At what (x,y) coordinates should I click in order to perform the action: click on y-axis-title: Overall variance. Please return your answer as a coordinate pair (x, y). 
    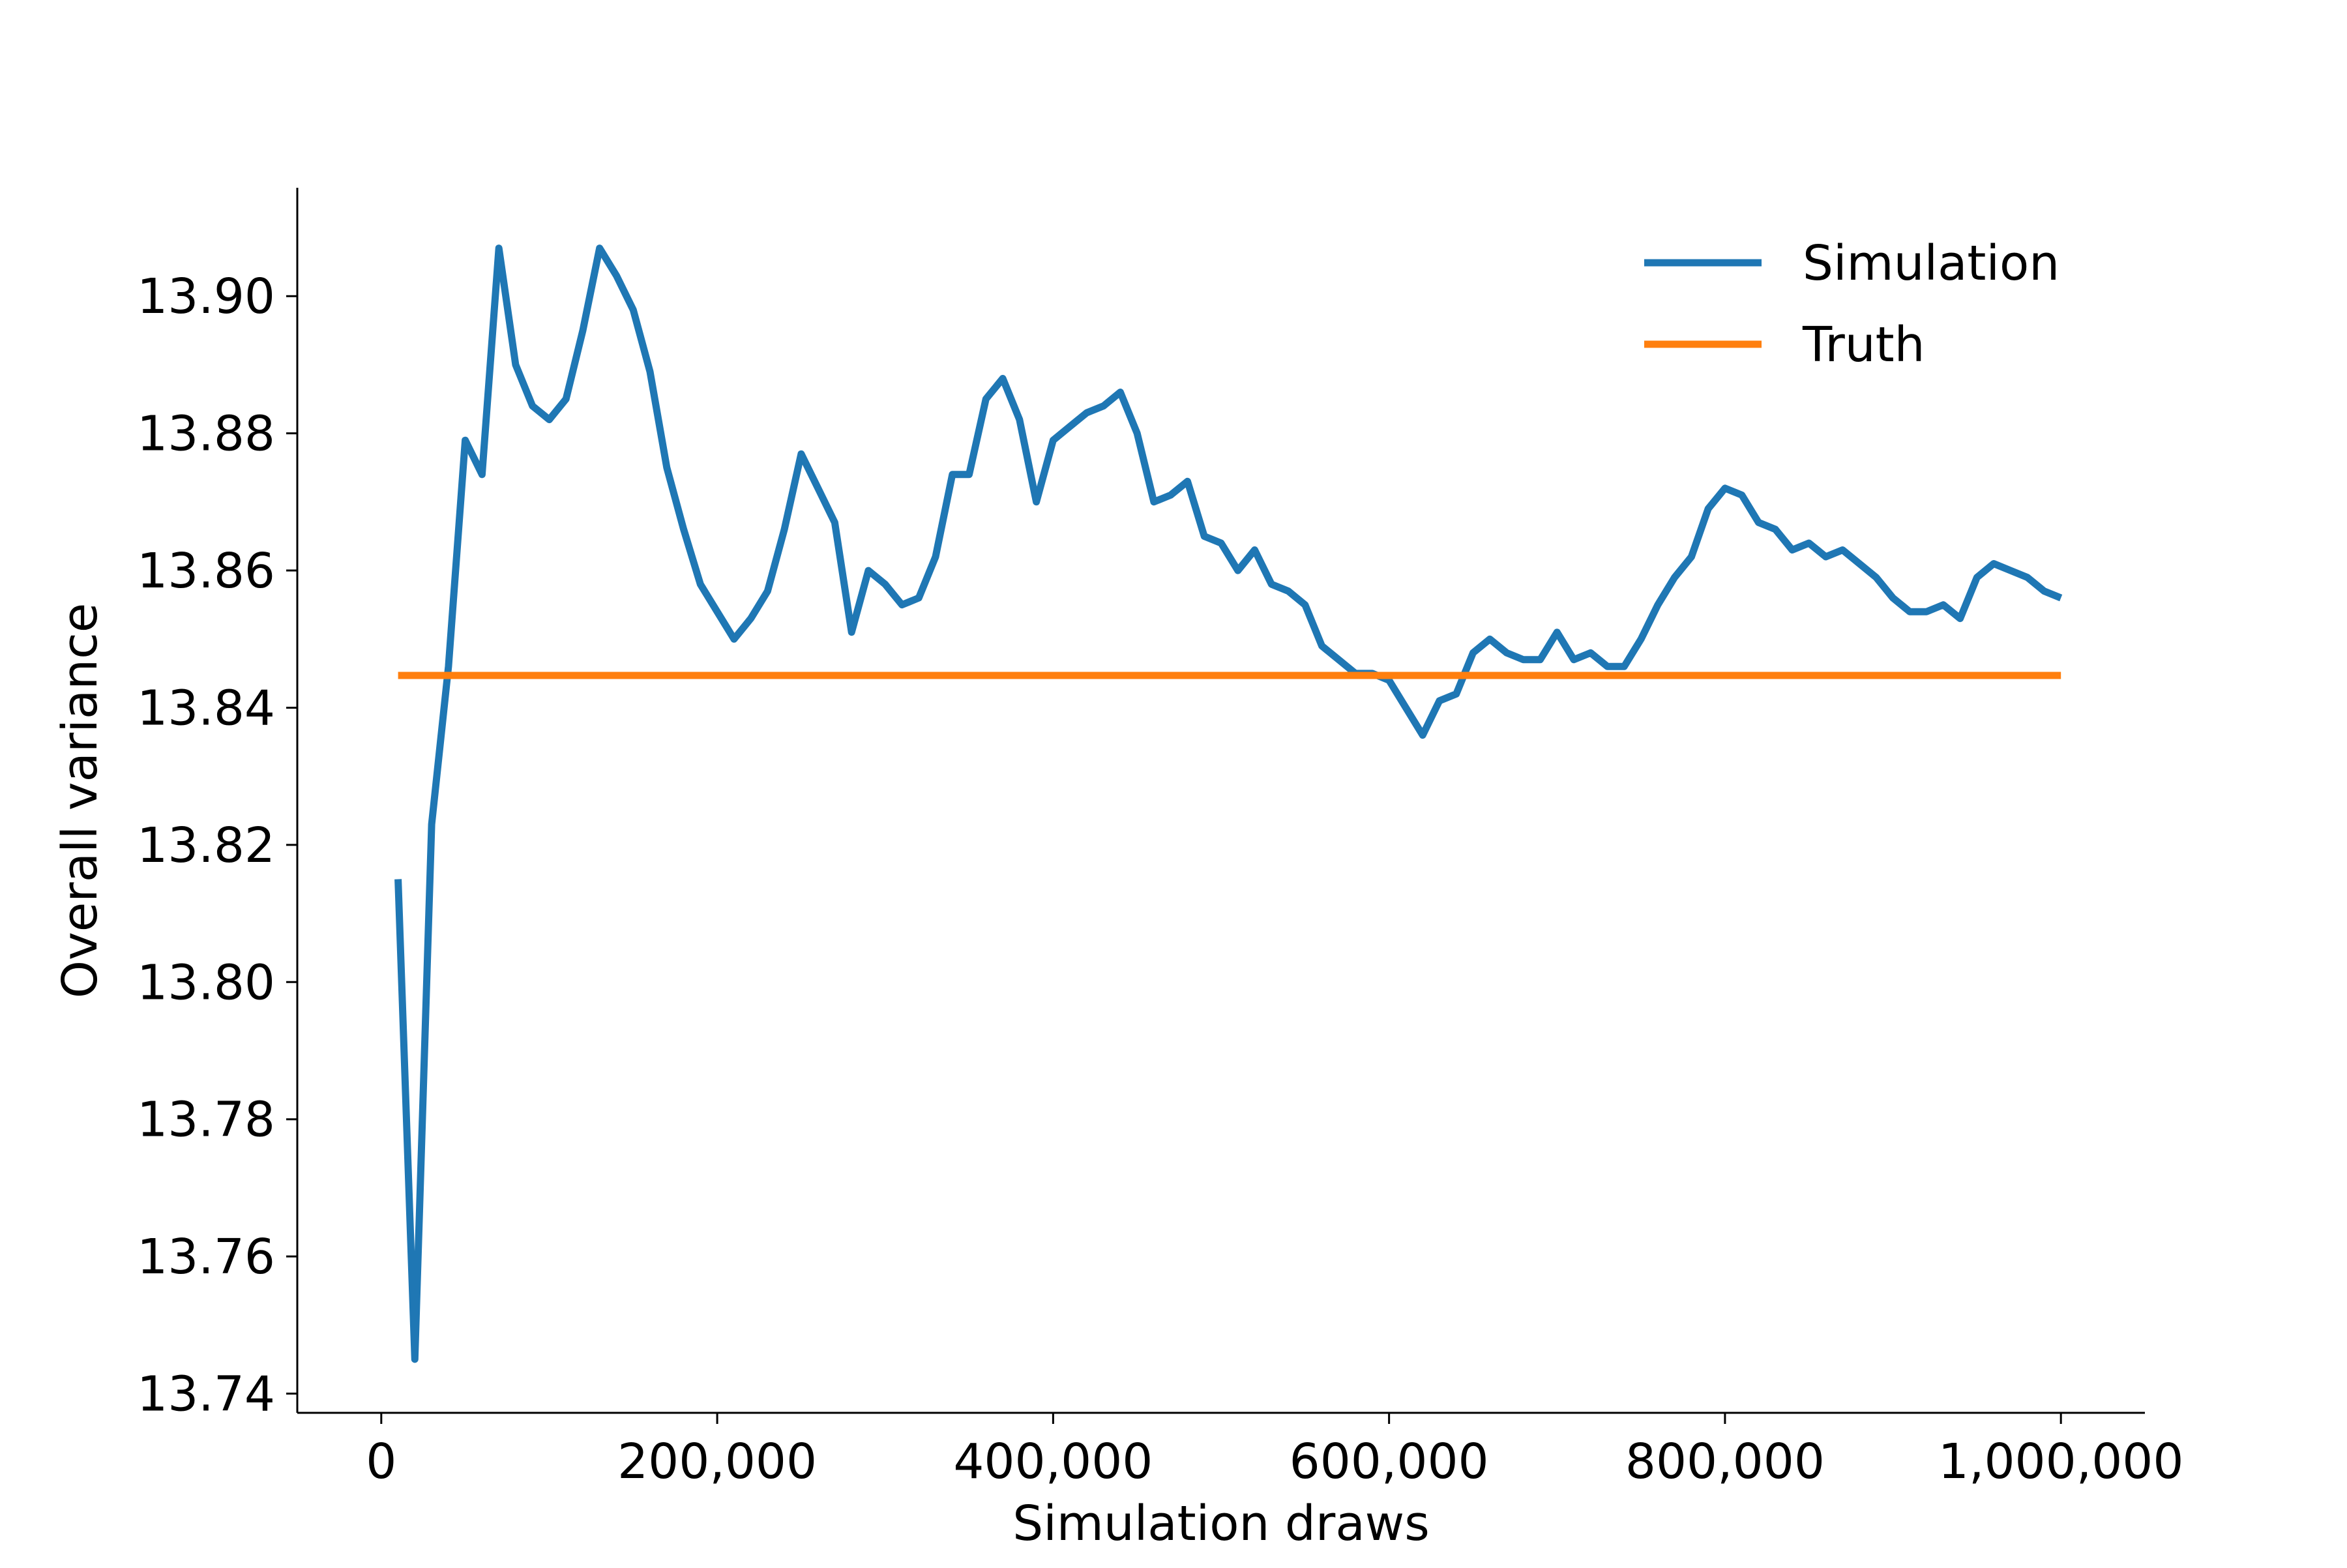
    Looking at the image, I should click on (80, 801).